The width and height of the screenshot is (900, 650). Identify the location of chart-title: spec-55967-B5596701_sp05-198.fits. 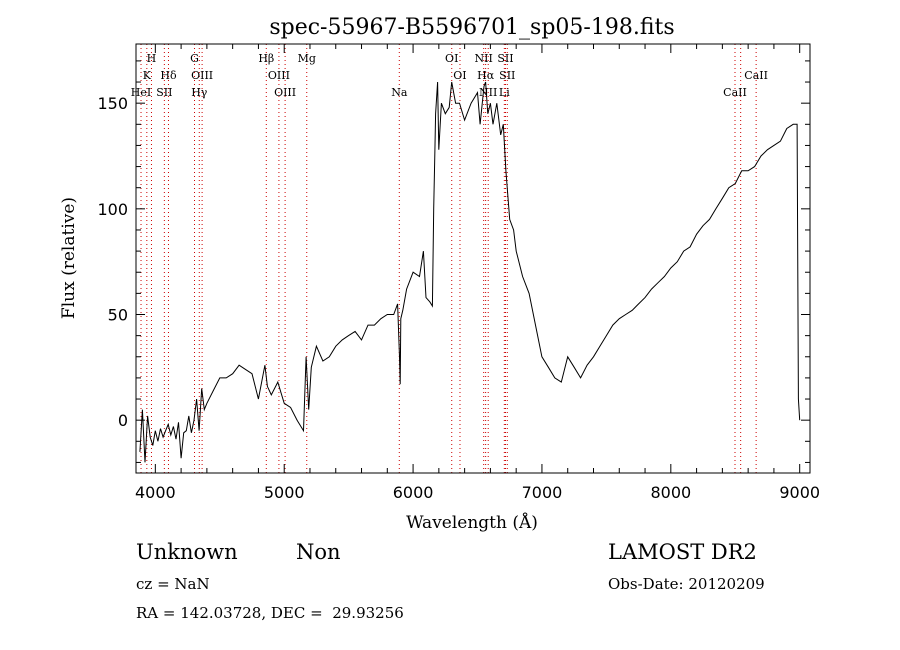
(471, 27).